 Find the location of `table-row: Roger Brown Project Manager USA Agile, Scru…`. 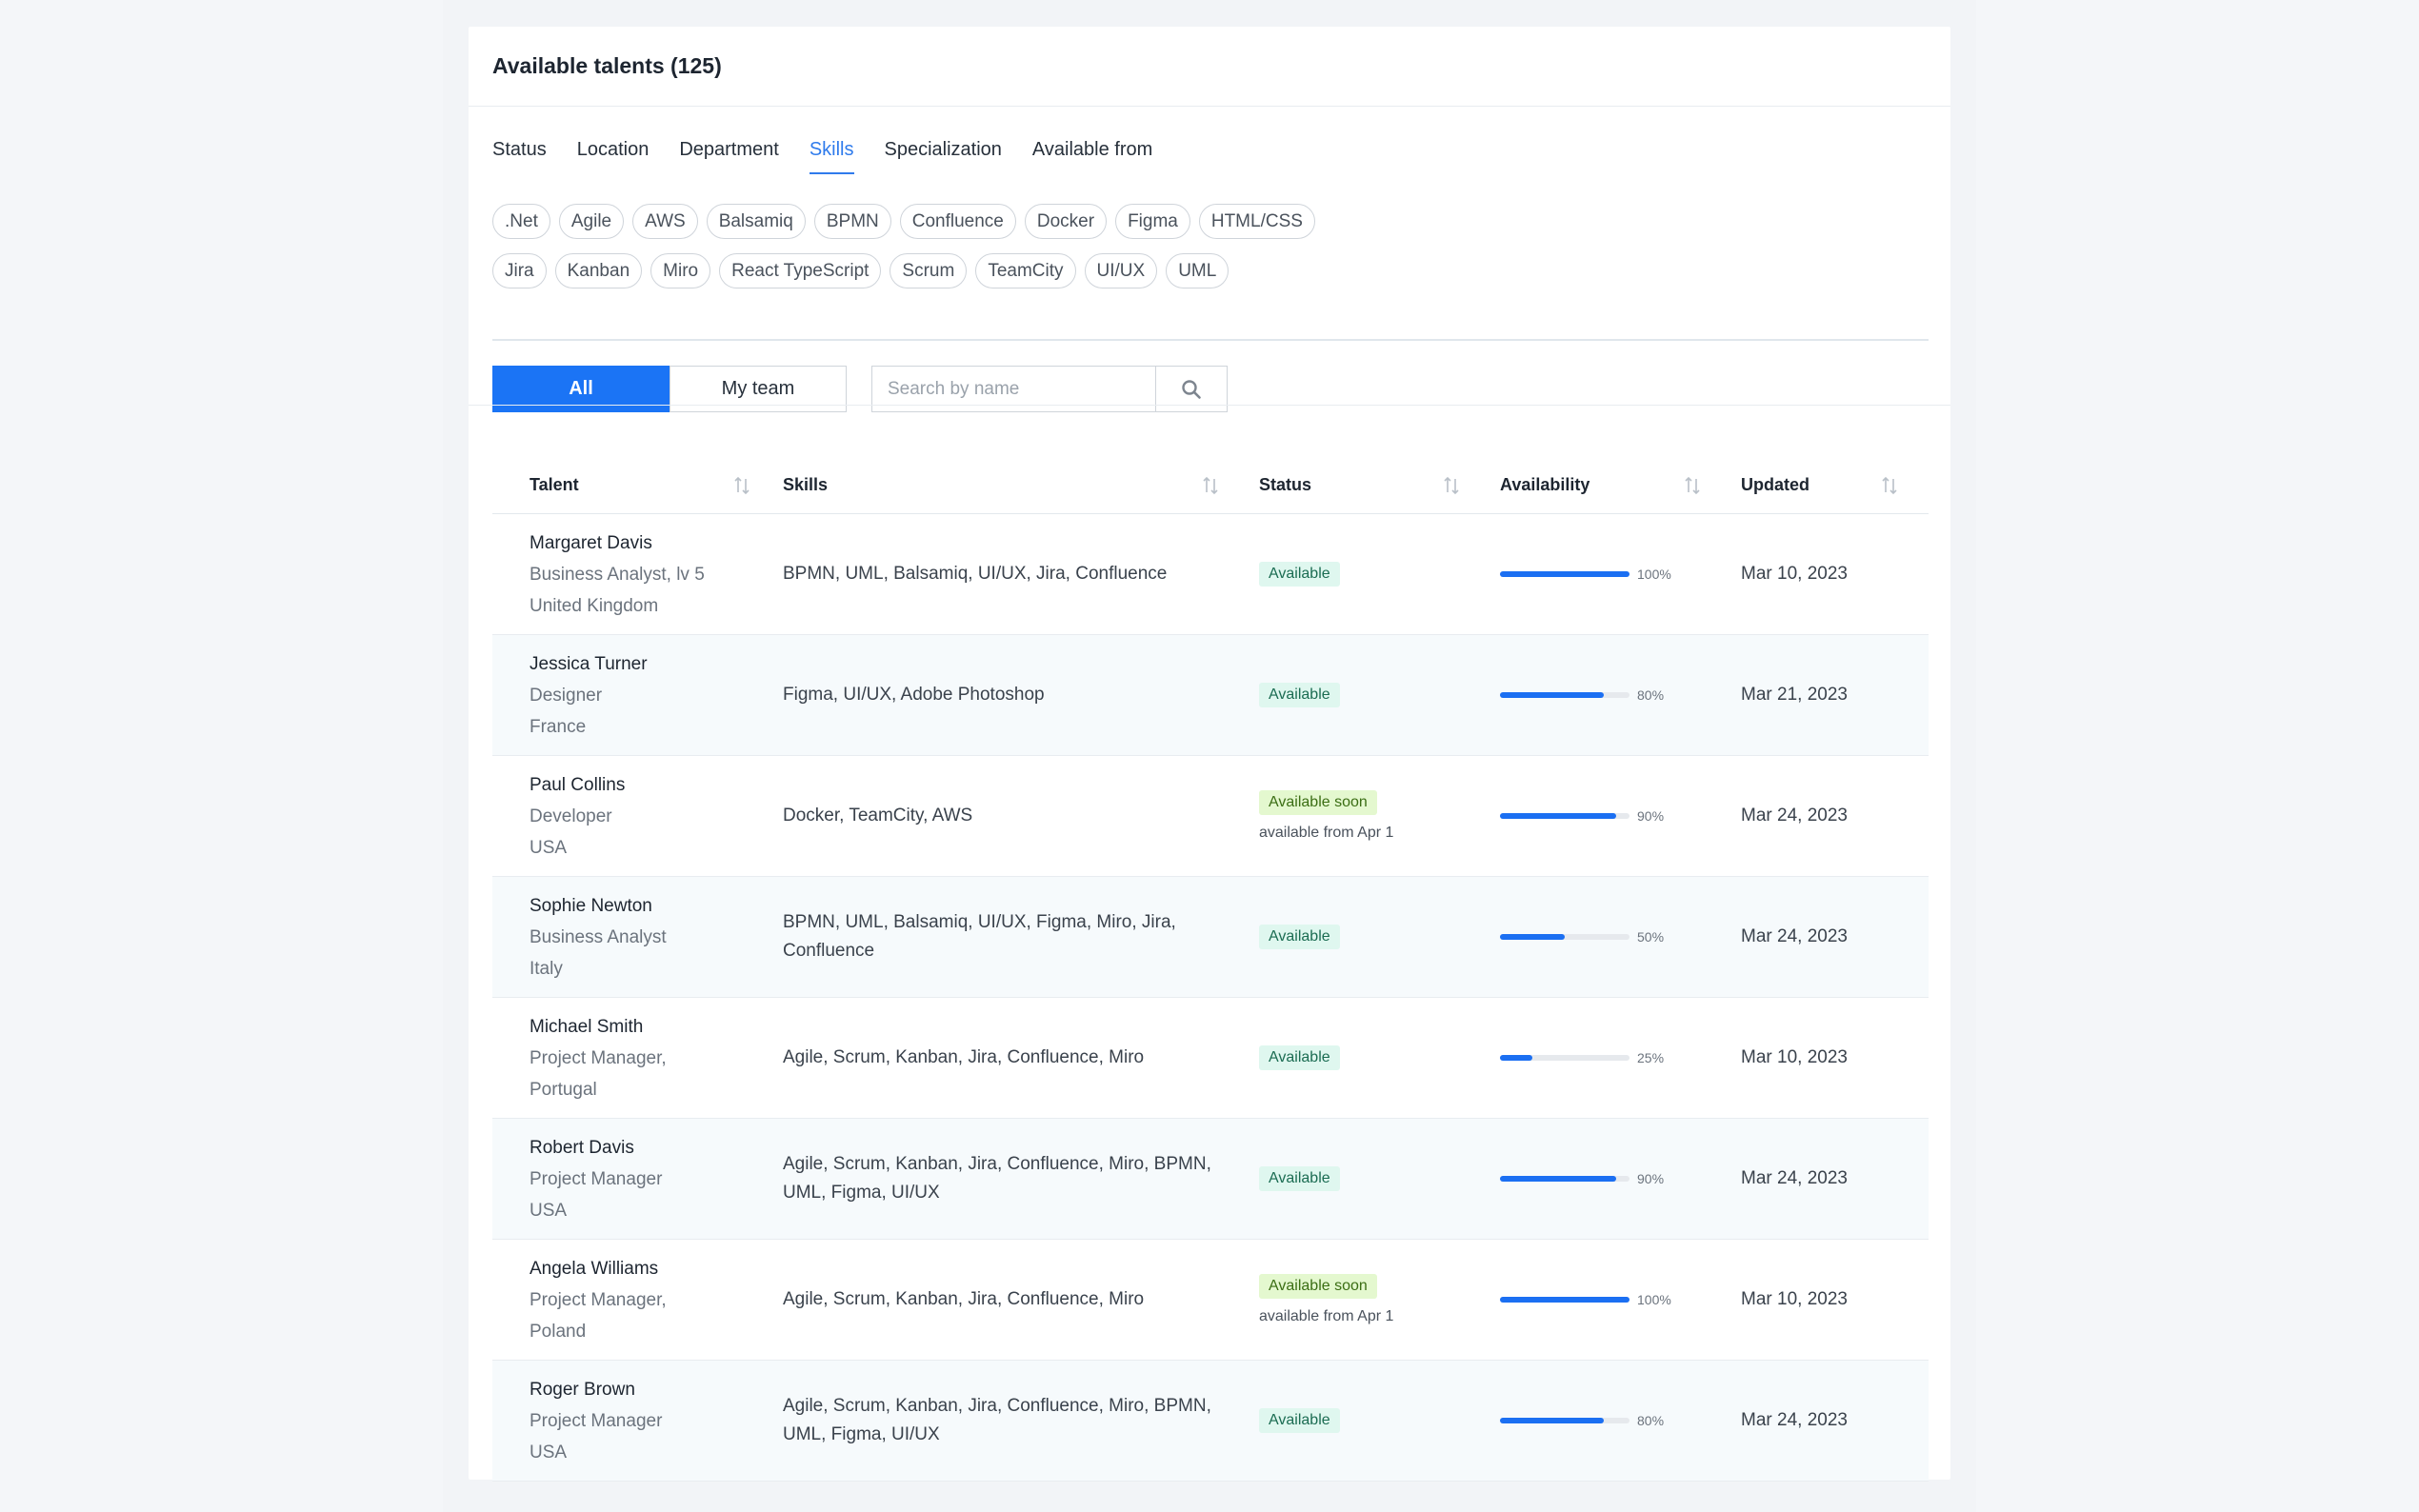

table-row: Roger Brown Project Manager USA Agile, Scru… is located at coordinates (1210, 1421).